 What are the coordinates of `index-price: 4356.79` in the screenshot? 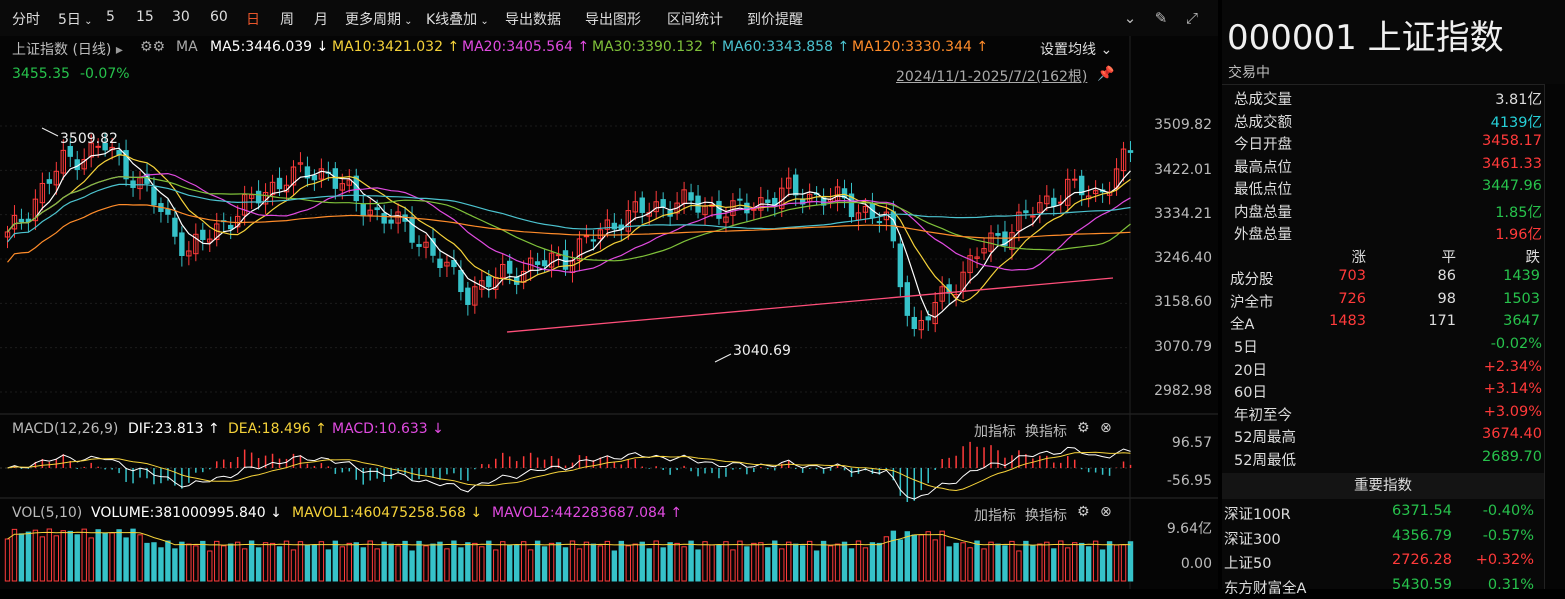 It's located at (1422, 535).